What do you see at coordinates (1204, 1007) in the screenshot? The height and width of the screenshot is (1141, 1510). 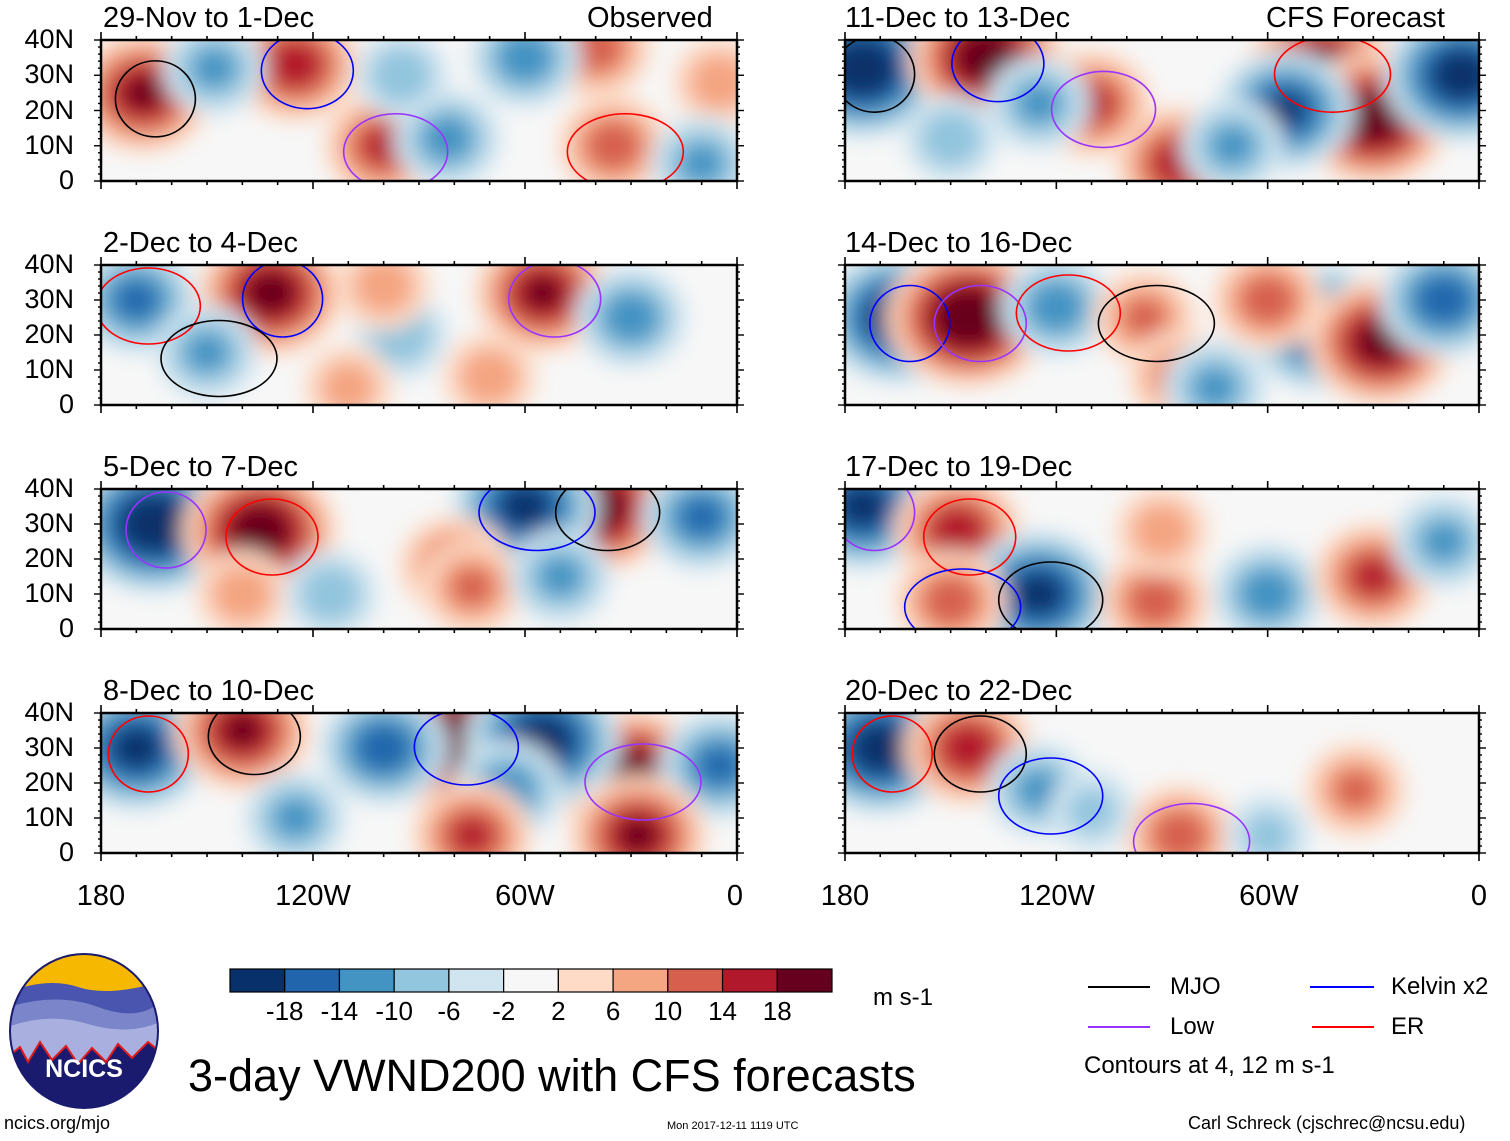 I see `legend-lines` at bounding box center [1204, 1007].